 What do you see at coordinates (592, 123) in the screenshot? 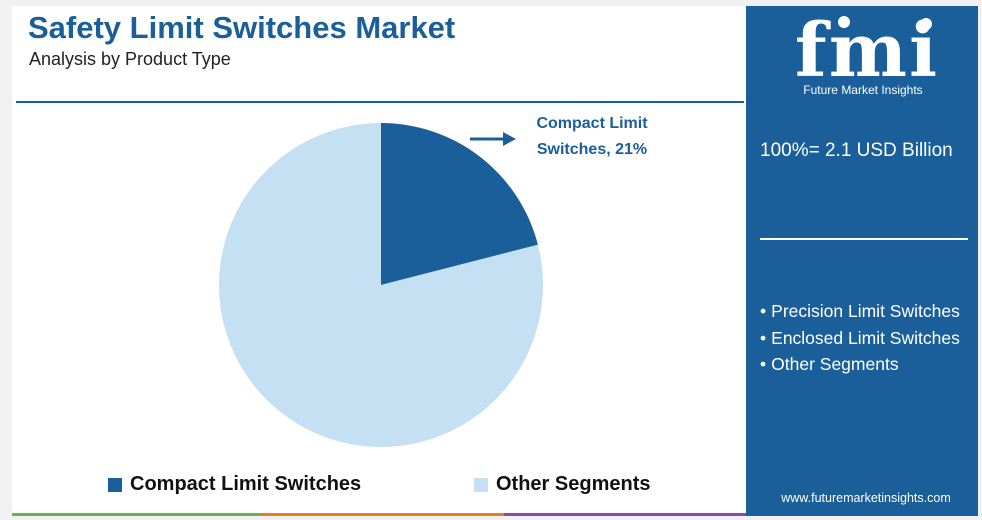
I see `data-label-line-1: Compact Limit` at bounding box center [592, 123].